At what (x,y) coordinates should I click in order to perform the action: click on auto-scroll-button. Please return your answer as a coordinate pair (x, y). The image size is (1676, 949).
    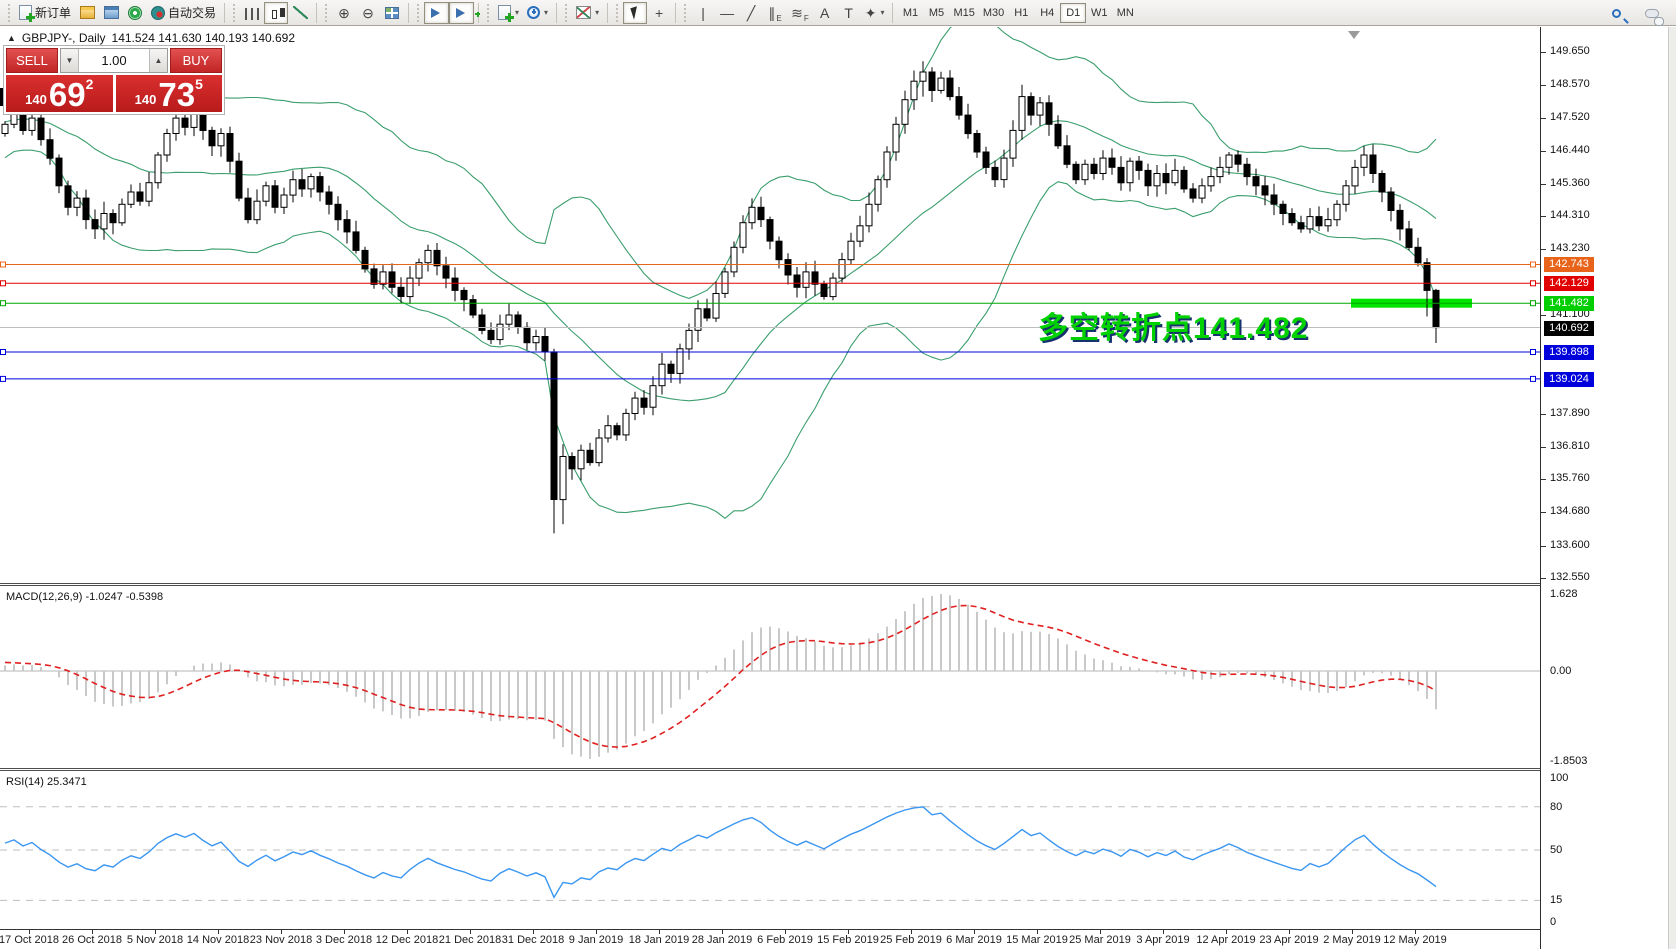
    Looking at the image, I should click on (437, 12).